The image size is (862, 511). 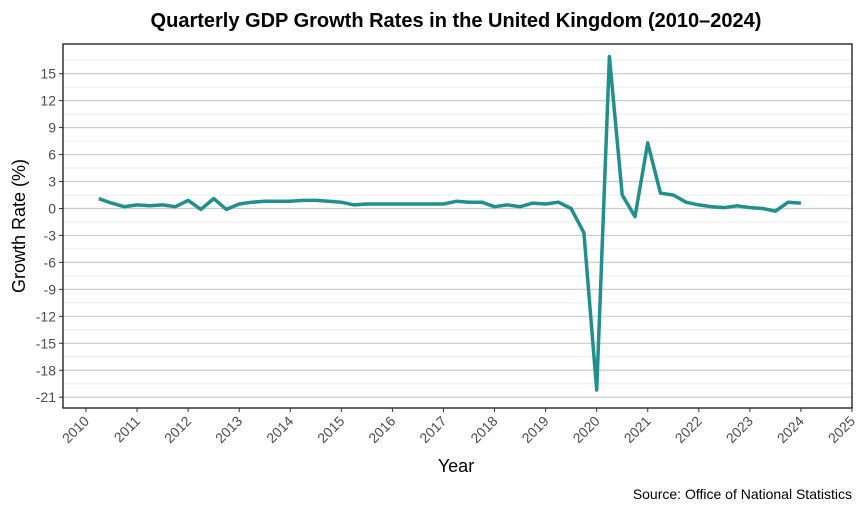 I want to click on y-tick-label: -15, so click(x=46, y=343).